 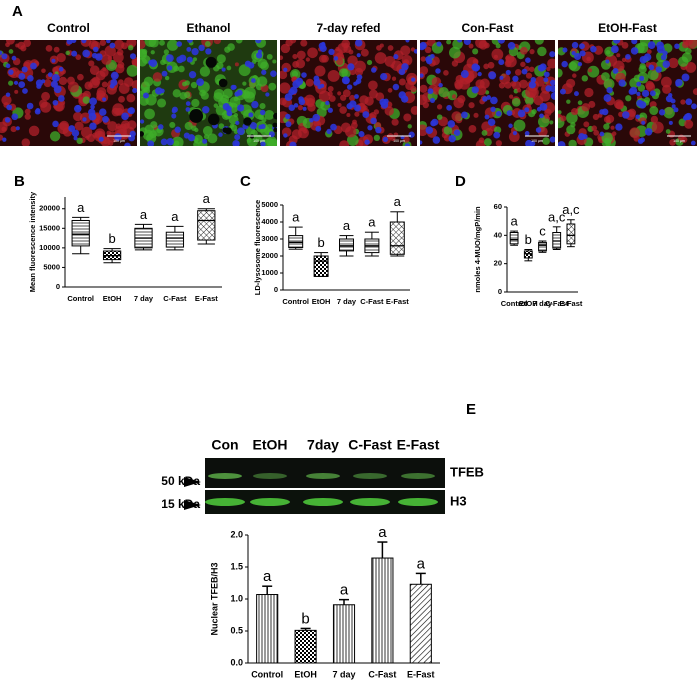 I want to click on y-tick-label: 60, so click(x=498, y=206).